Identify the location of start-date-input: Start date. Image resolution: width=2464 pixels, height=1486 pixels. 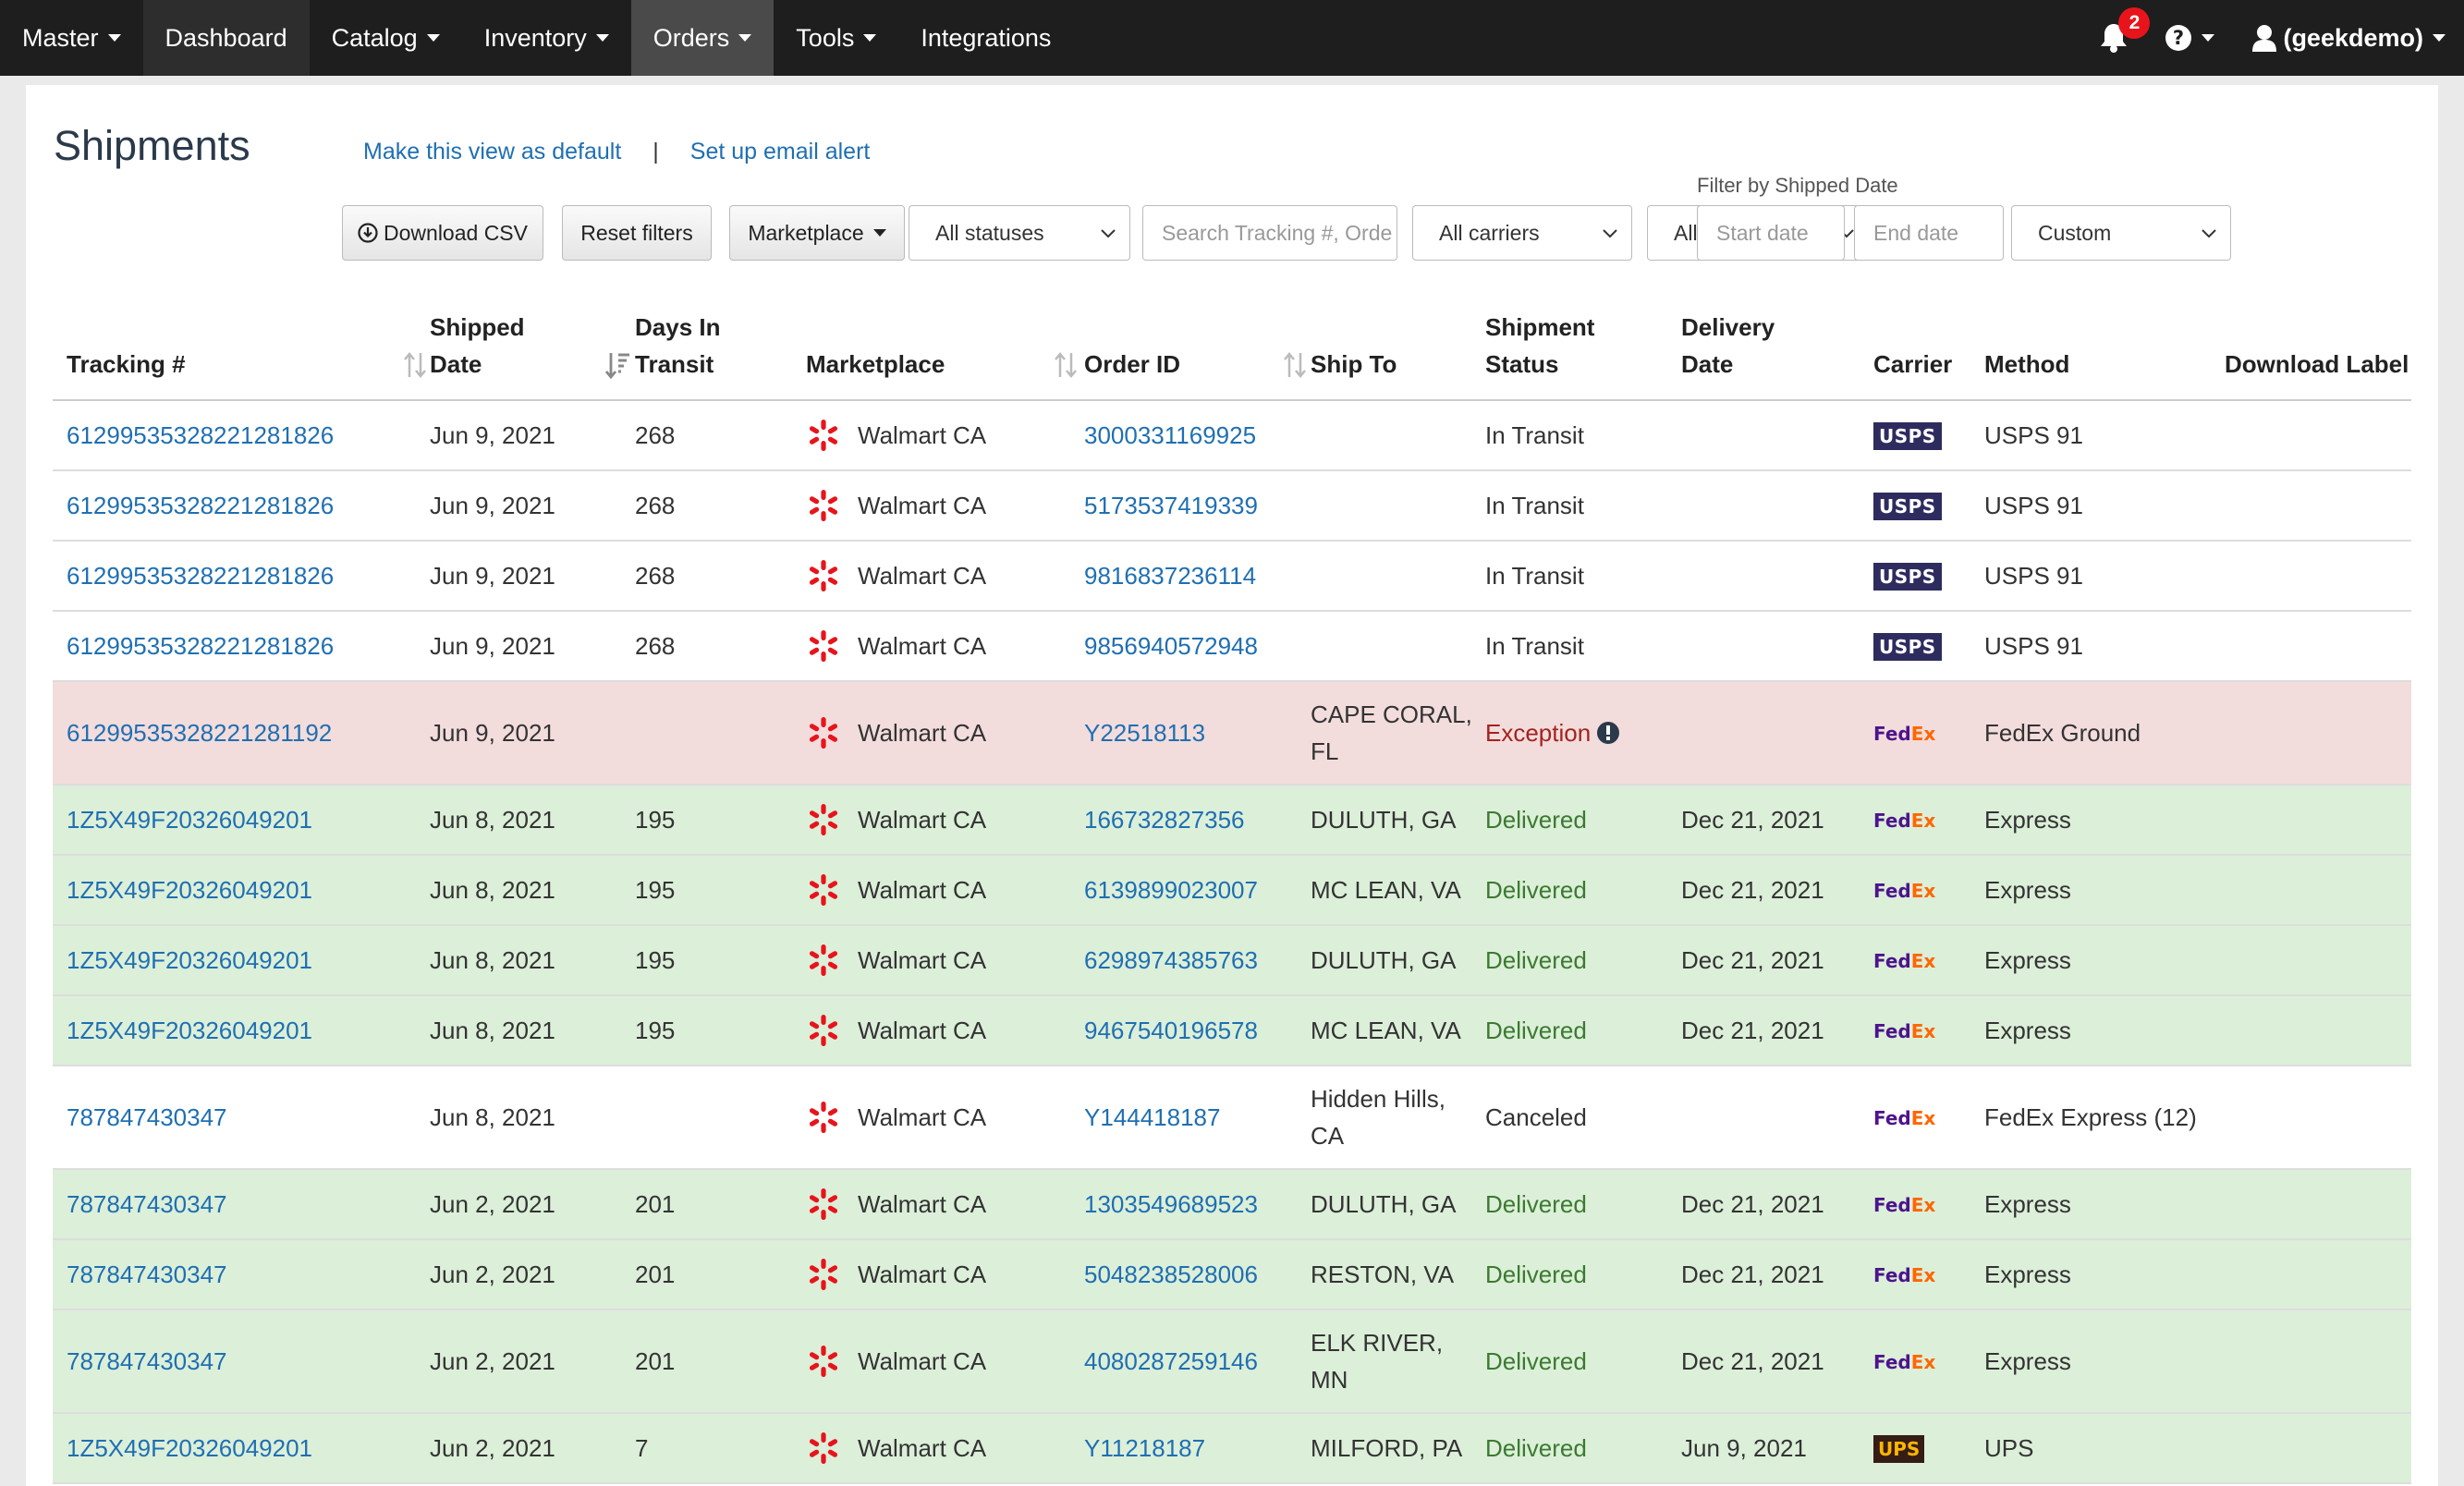
(1771, 233).